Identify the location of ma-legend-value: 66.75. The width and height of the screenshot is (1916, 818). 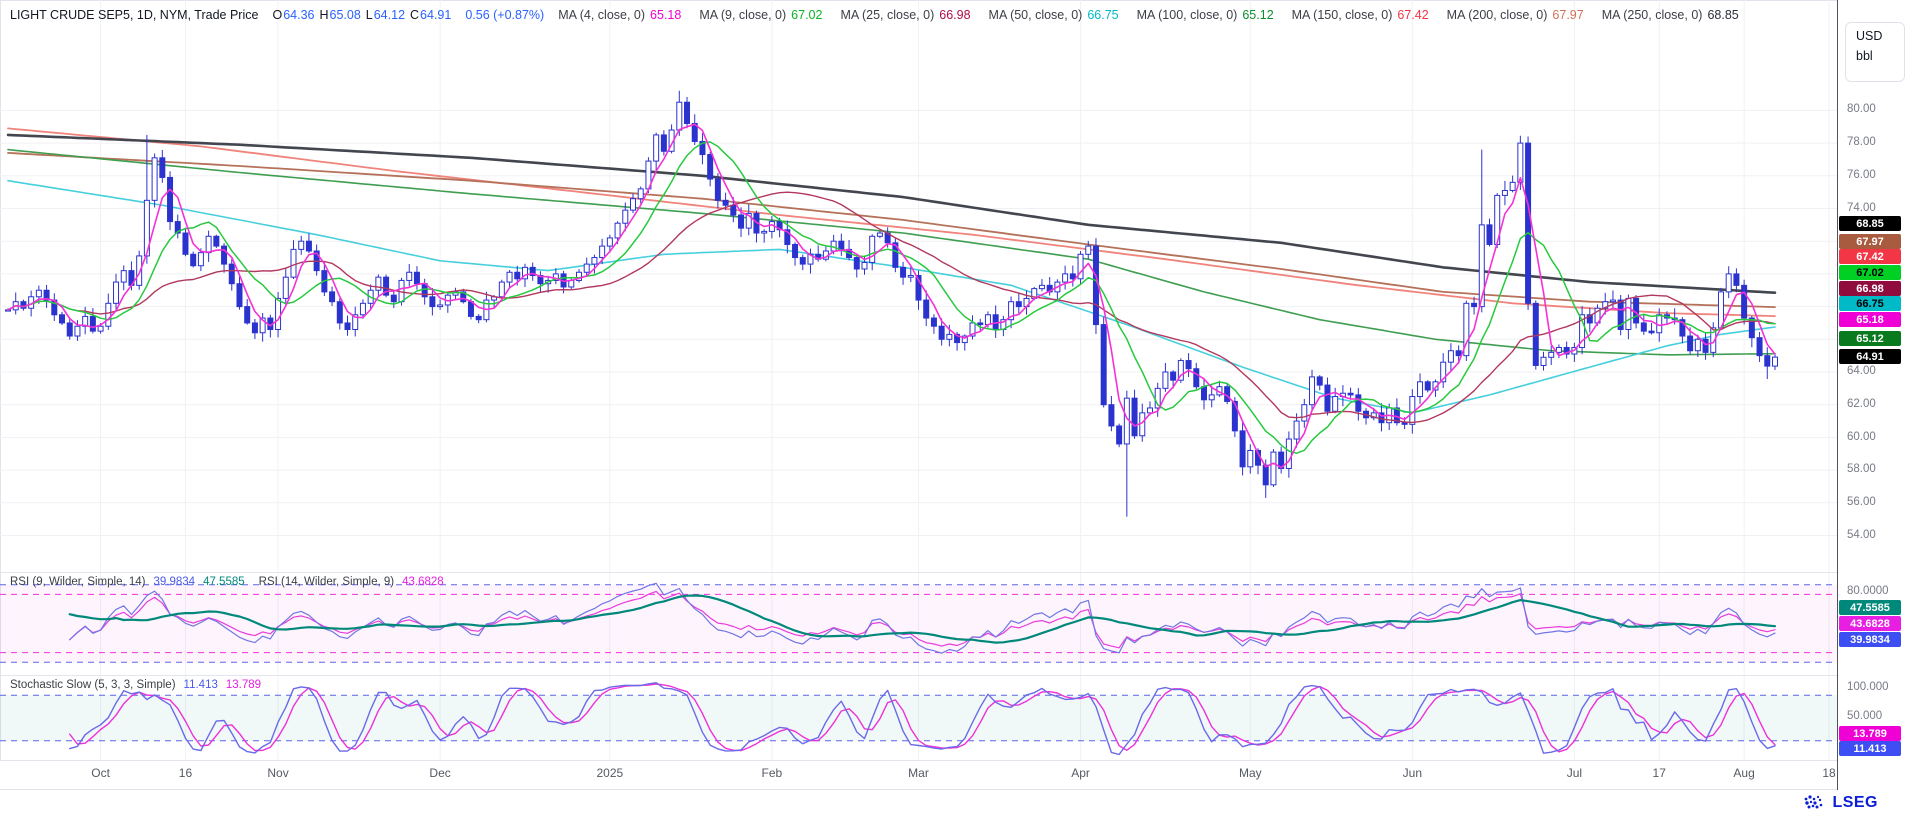
(1103, 15).